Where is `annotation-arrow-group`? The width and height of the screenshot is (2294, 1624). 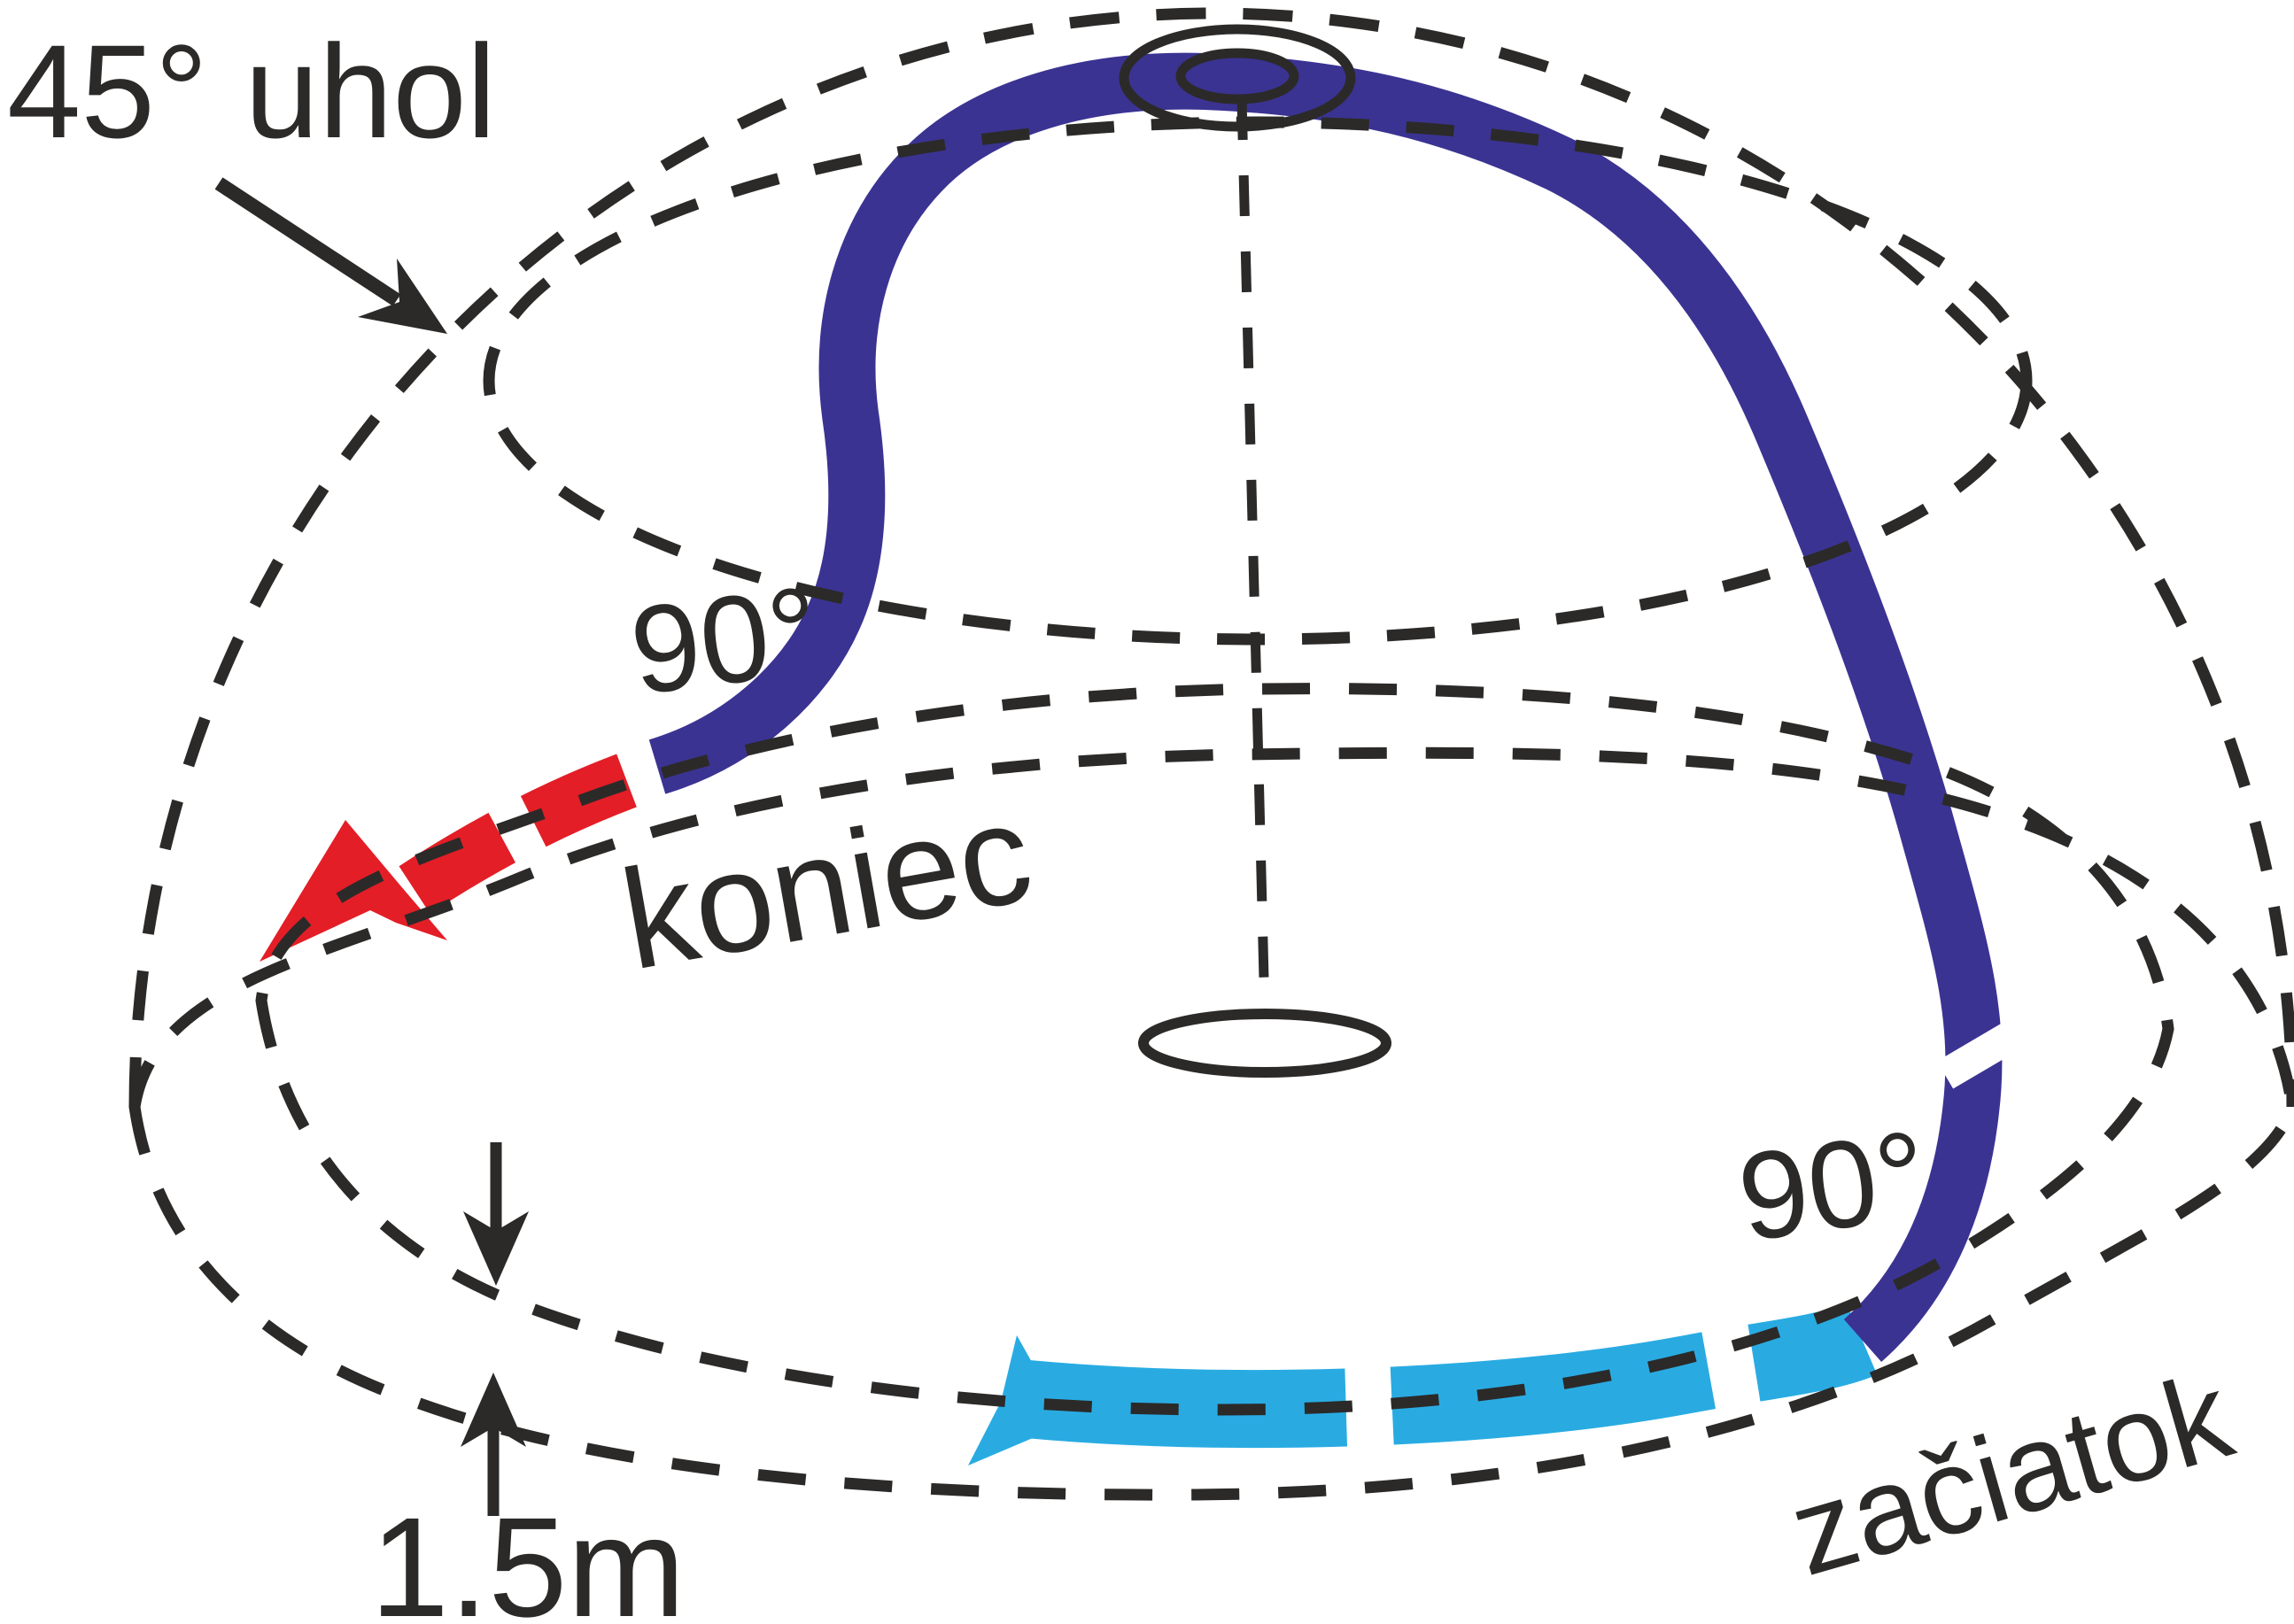
annotation-arrow-group is located at coordinates (330, 256).